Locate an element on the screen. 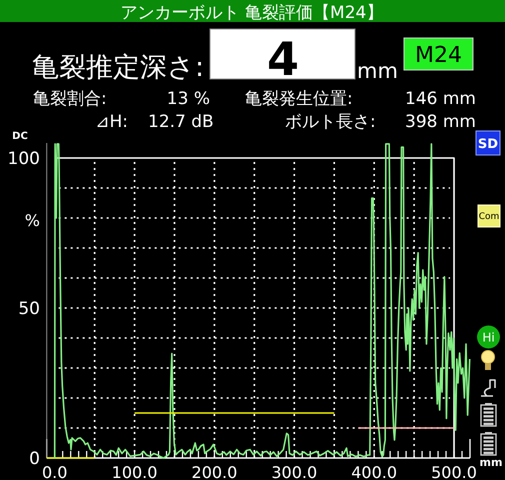 This screenshot has width=505, height=480. y-tick-label: 50 is located at coordinates (29, 309).